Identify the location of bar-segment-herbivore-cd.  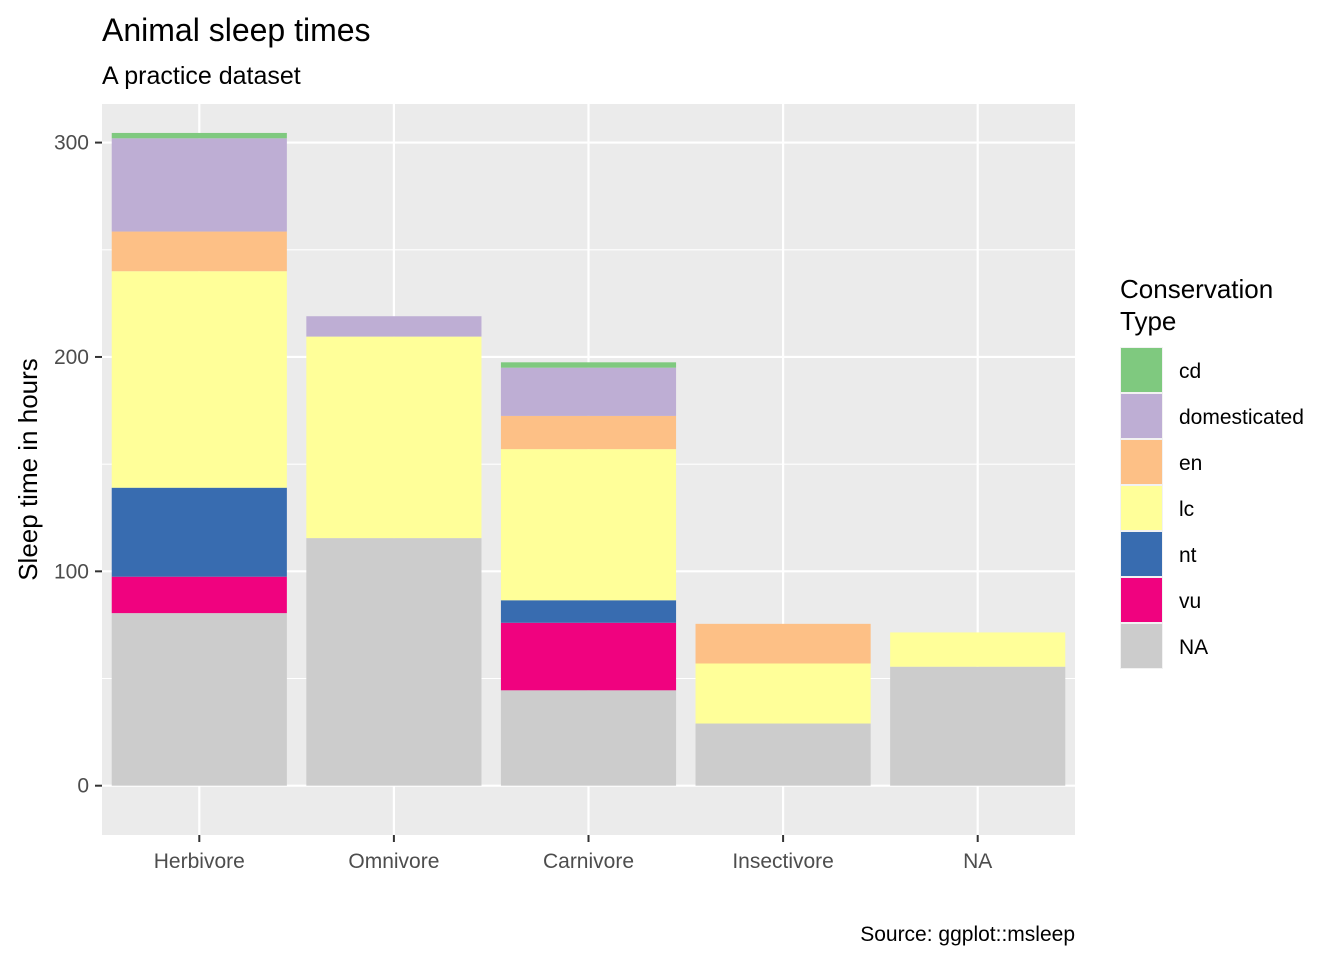
(199, 135).